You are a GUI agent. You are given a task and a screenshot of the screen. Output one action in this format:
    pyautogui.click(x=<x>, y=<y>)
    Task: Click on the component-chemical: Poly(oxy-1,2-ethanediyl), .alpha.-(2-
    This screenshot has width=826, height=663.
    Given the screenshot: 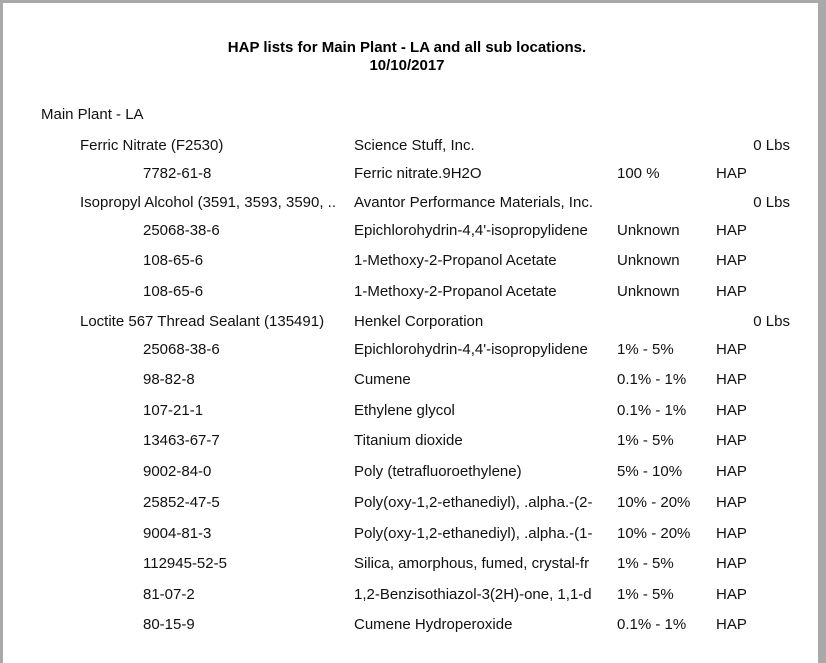 What is the action you would take?
    pyautogui.click(x=473, y=502)
    